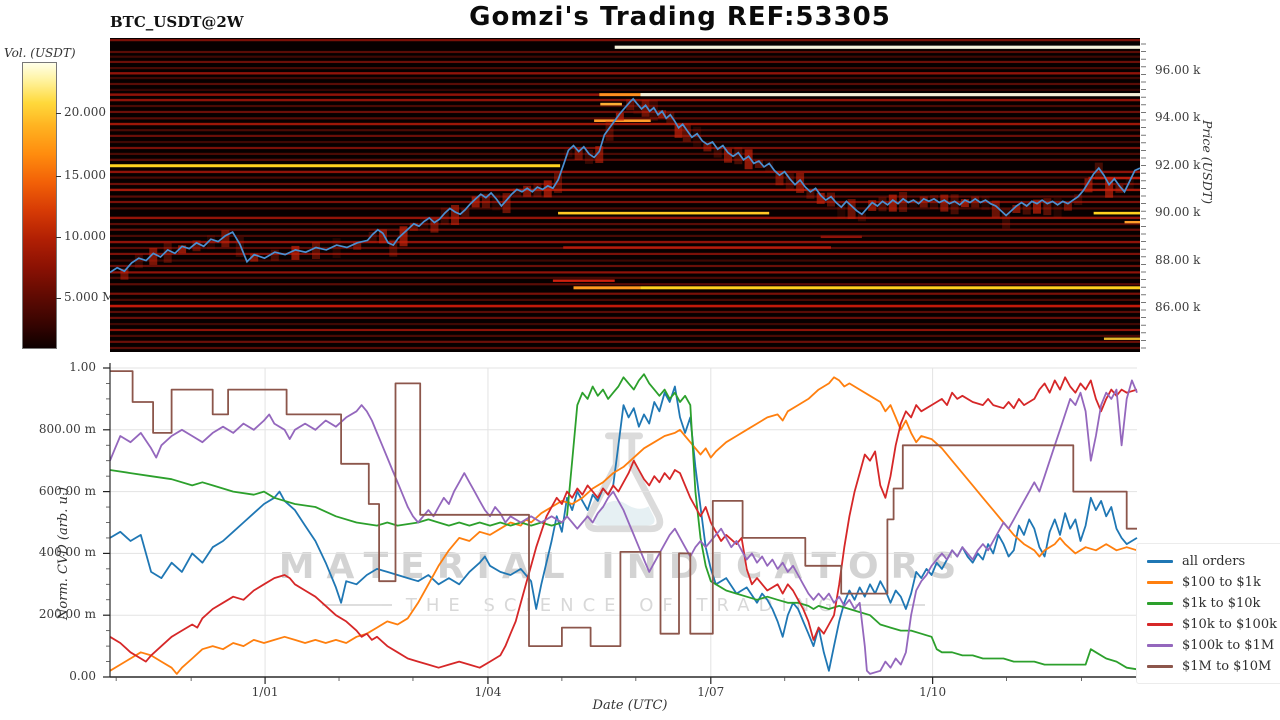 This screenshot has width=1280, height=720. I want to click on cvd-y-tick-label: 400.00 m, so click(67, 552).